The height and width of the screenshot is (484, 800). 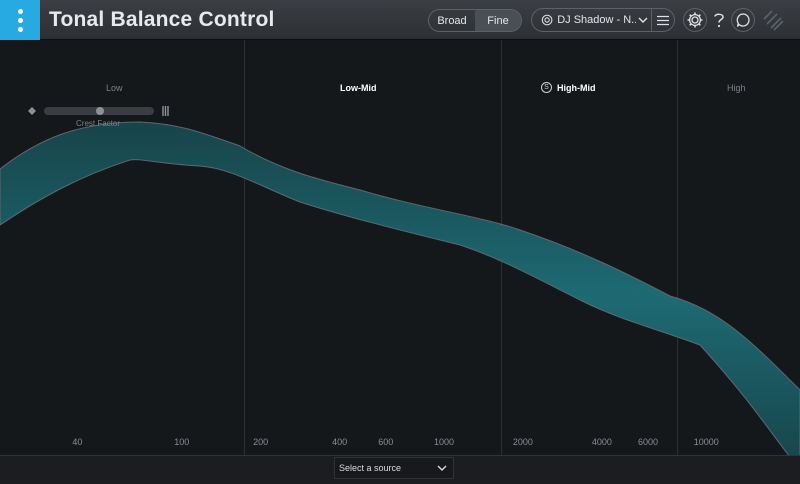 What do you see at coordinates (706, 442) in the screenshot?
I see `freq-tick-label: 10000` at bounding box center [706, 442].